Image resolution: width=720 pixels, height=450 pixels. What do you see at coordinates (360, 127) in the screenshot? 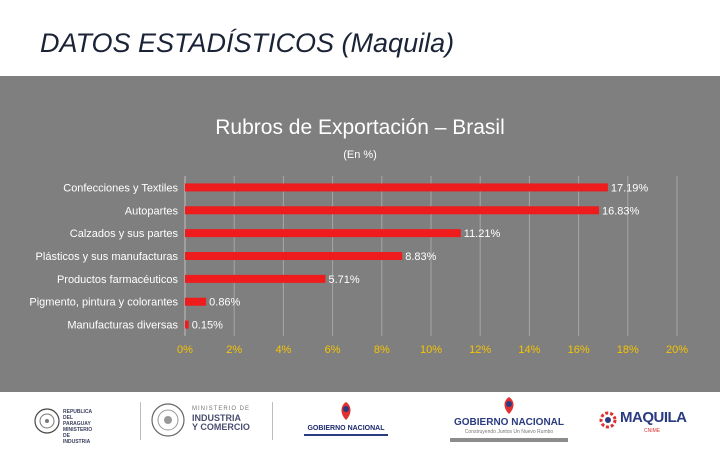
I see `chart-title: Rubros de Exportación – Brasil` at bounding box center [360, 127].